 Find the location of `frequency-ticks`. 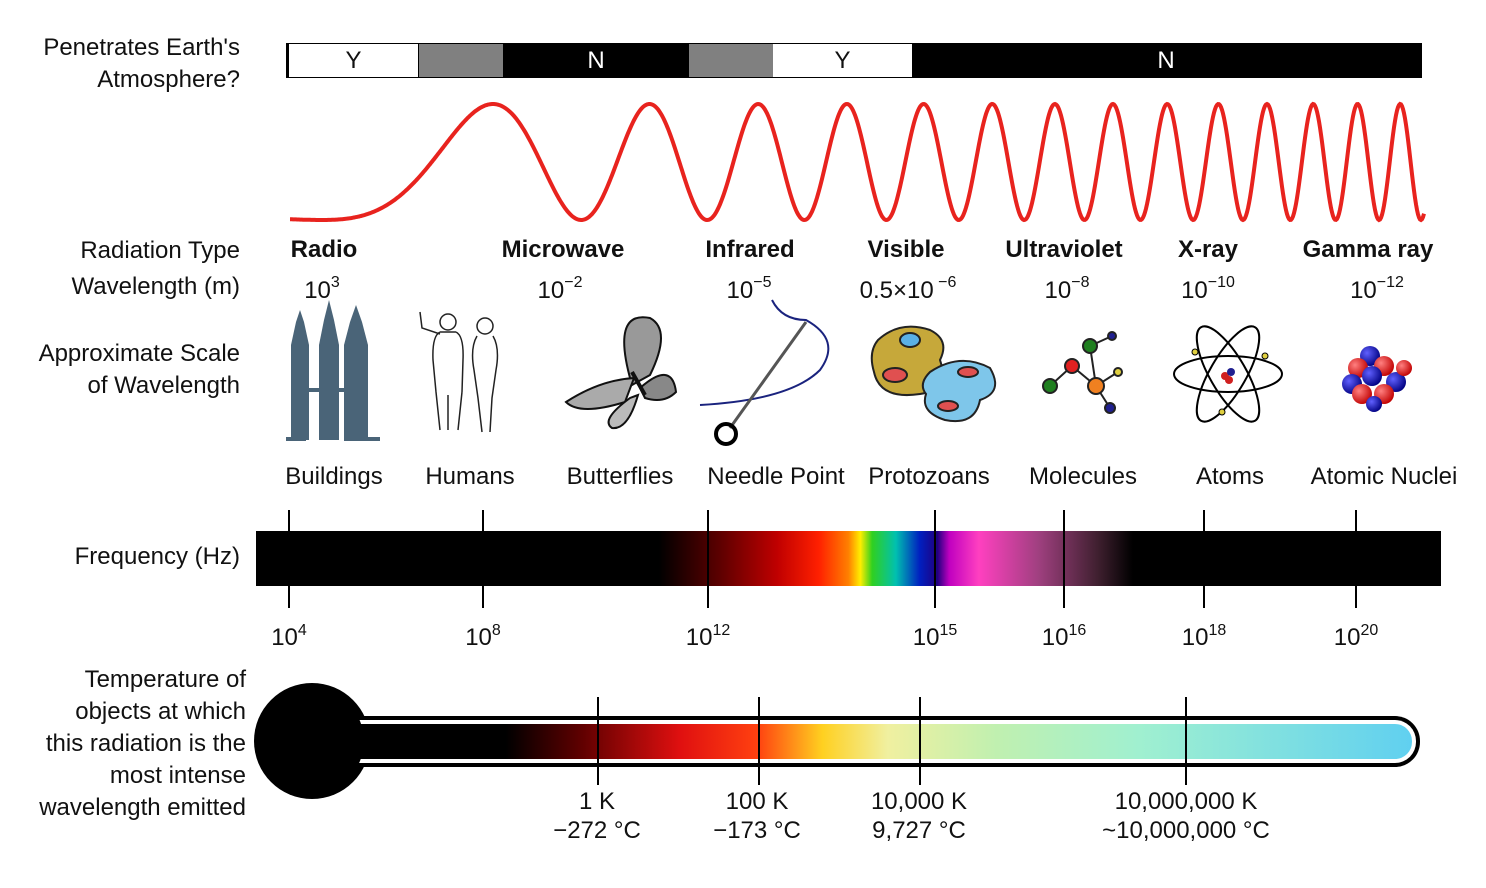

frequency-ticks is located at coordinates (822, 559).